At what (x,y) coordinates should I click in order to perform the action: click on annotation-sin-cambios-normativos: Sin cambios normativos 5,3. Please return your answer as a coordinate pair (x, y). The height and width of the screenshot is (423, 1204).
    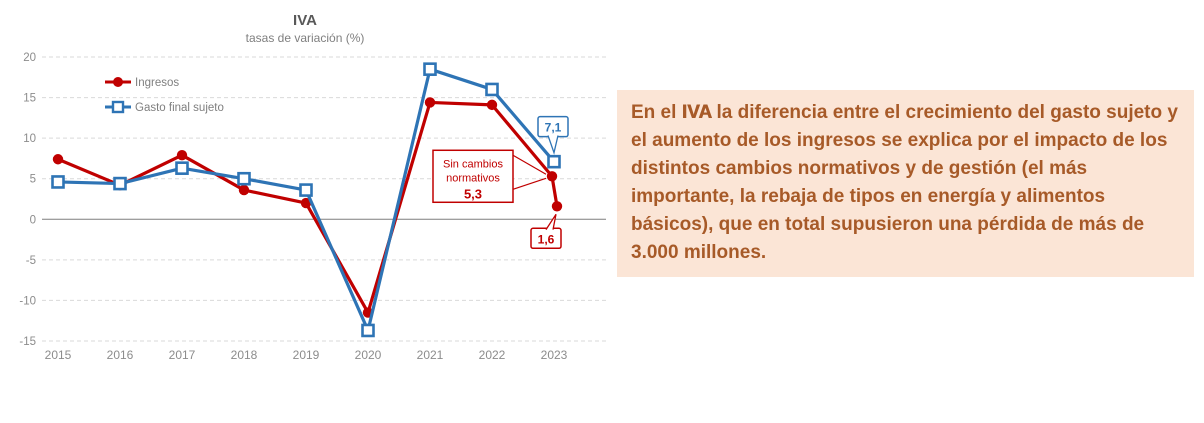
    Looking at the image, I should click on (489, 176).